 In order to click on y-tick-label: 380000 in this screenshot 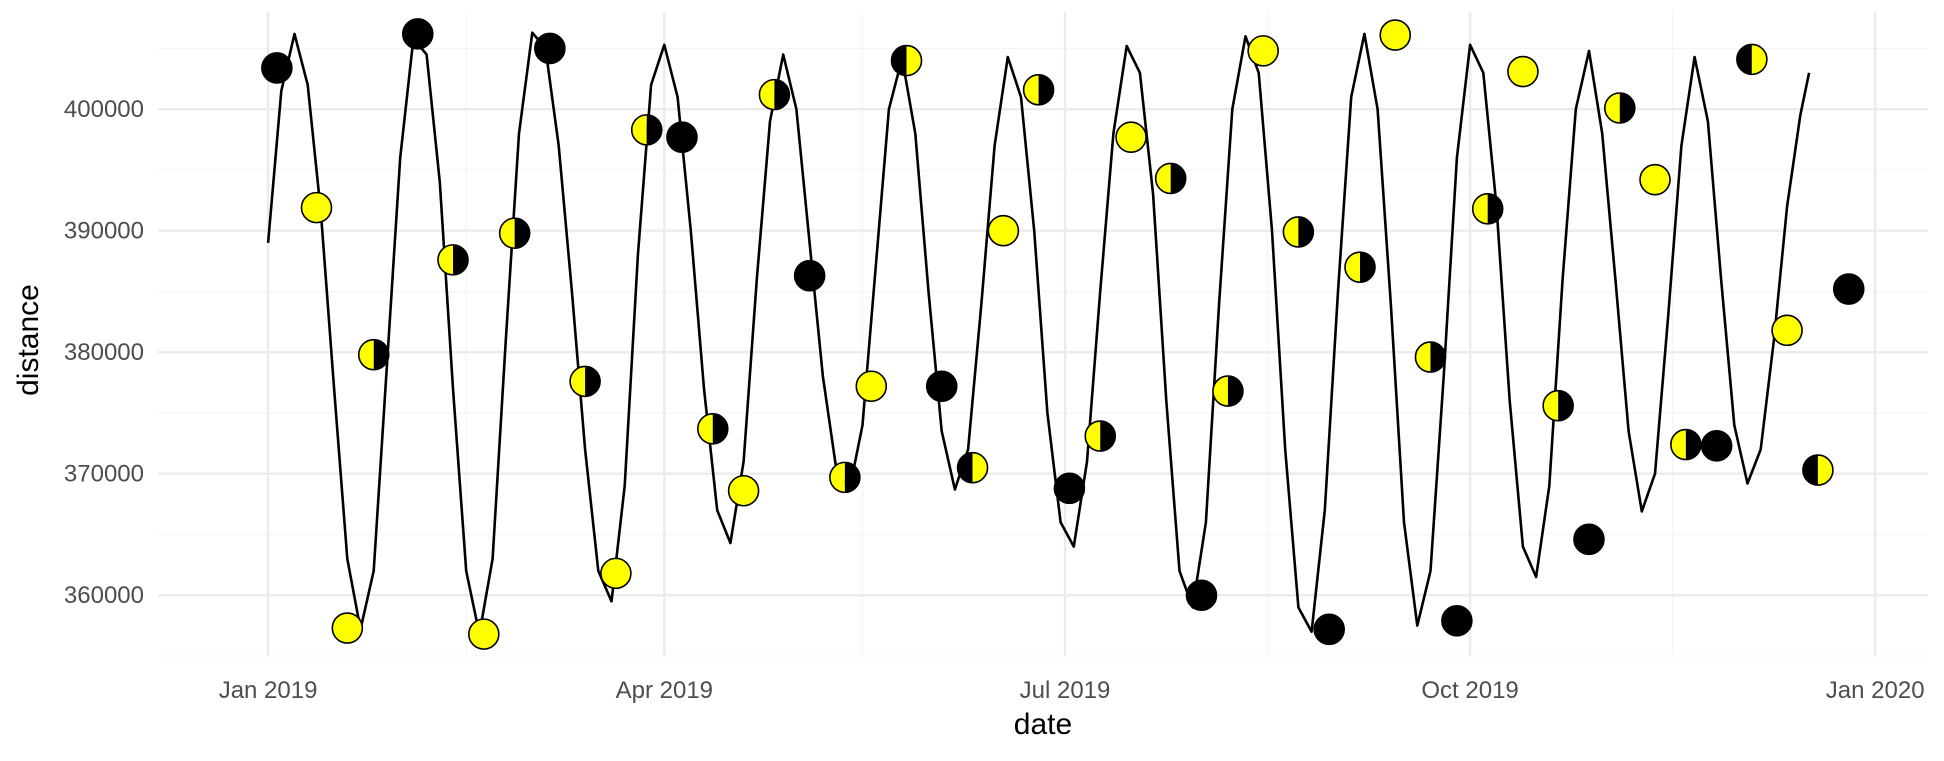, I will do `click(104, 352)`.